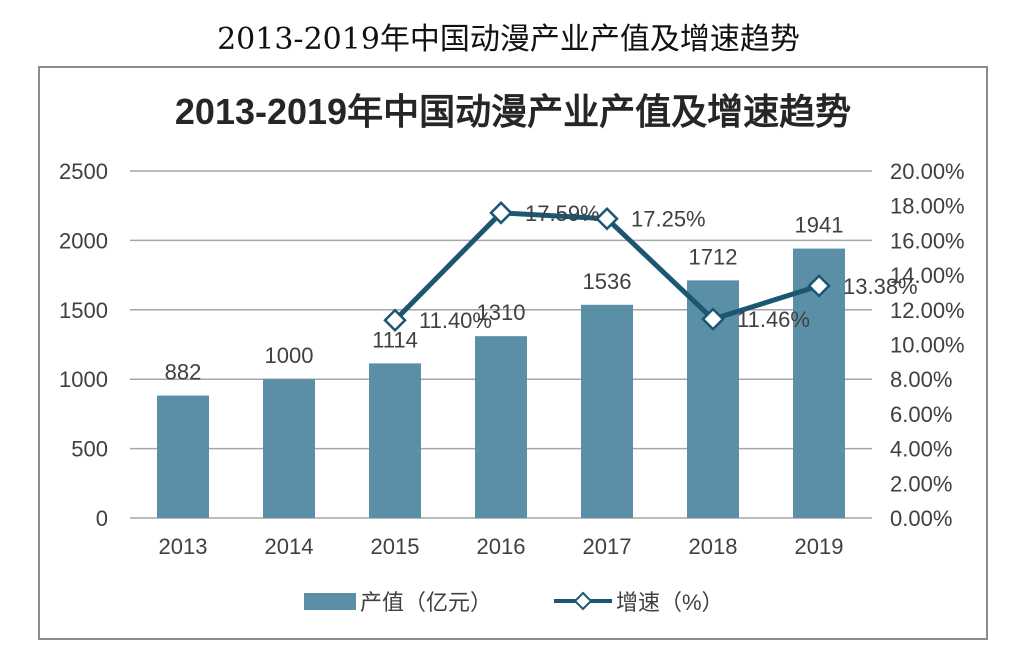 The height and width of the screenshot is (667, 1017). What do you see at coordinates (921, 449) in the screenshot?
I see `y-right-tick-label: 4.00%` at bounding box center [921, 449].